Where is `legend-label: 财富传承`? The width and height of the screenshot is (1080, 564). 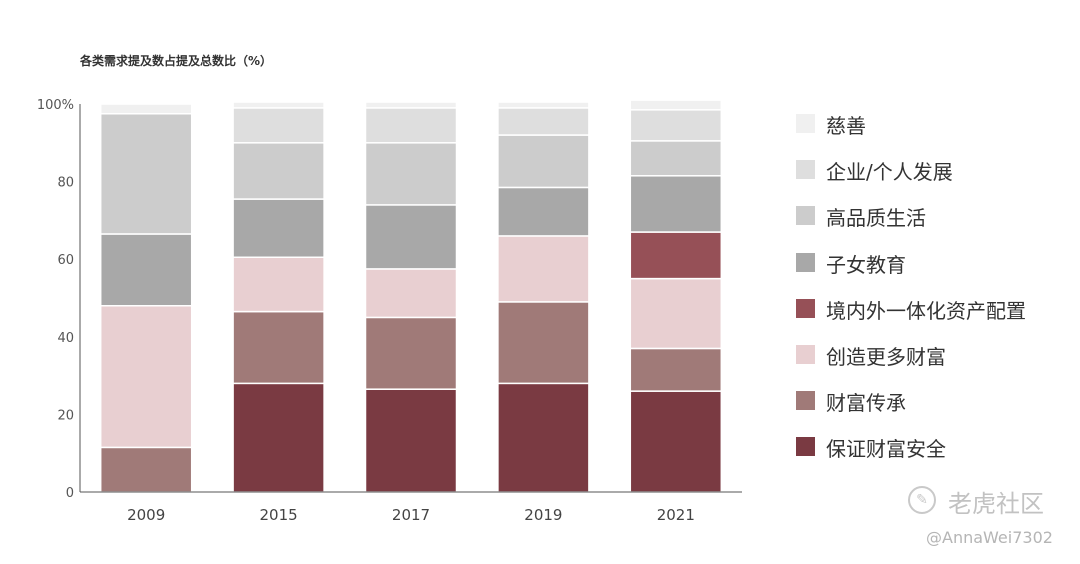 legend-label: 财富传承 is located at coordinates (866, 403).